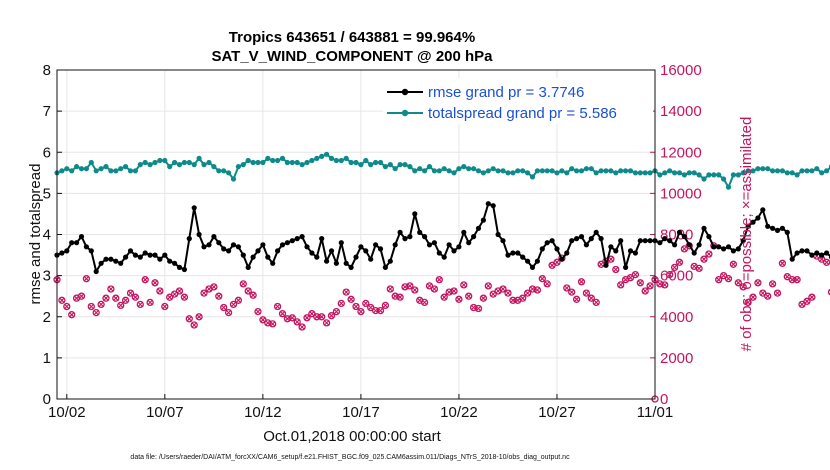  What do you see at coordinates (47, 399) in the screenshot?
I see `y-tick-label: 0` at bounding box center [47, 399].